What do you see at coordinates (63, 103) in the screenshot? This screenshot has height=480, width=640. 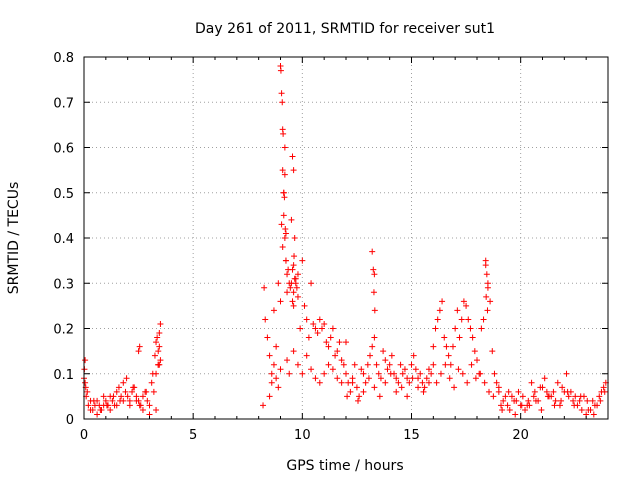 I see `y-tick-label: 0.7` at bounding box center [63, 103].